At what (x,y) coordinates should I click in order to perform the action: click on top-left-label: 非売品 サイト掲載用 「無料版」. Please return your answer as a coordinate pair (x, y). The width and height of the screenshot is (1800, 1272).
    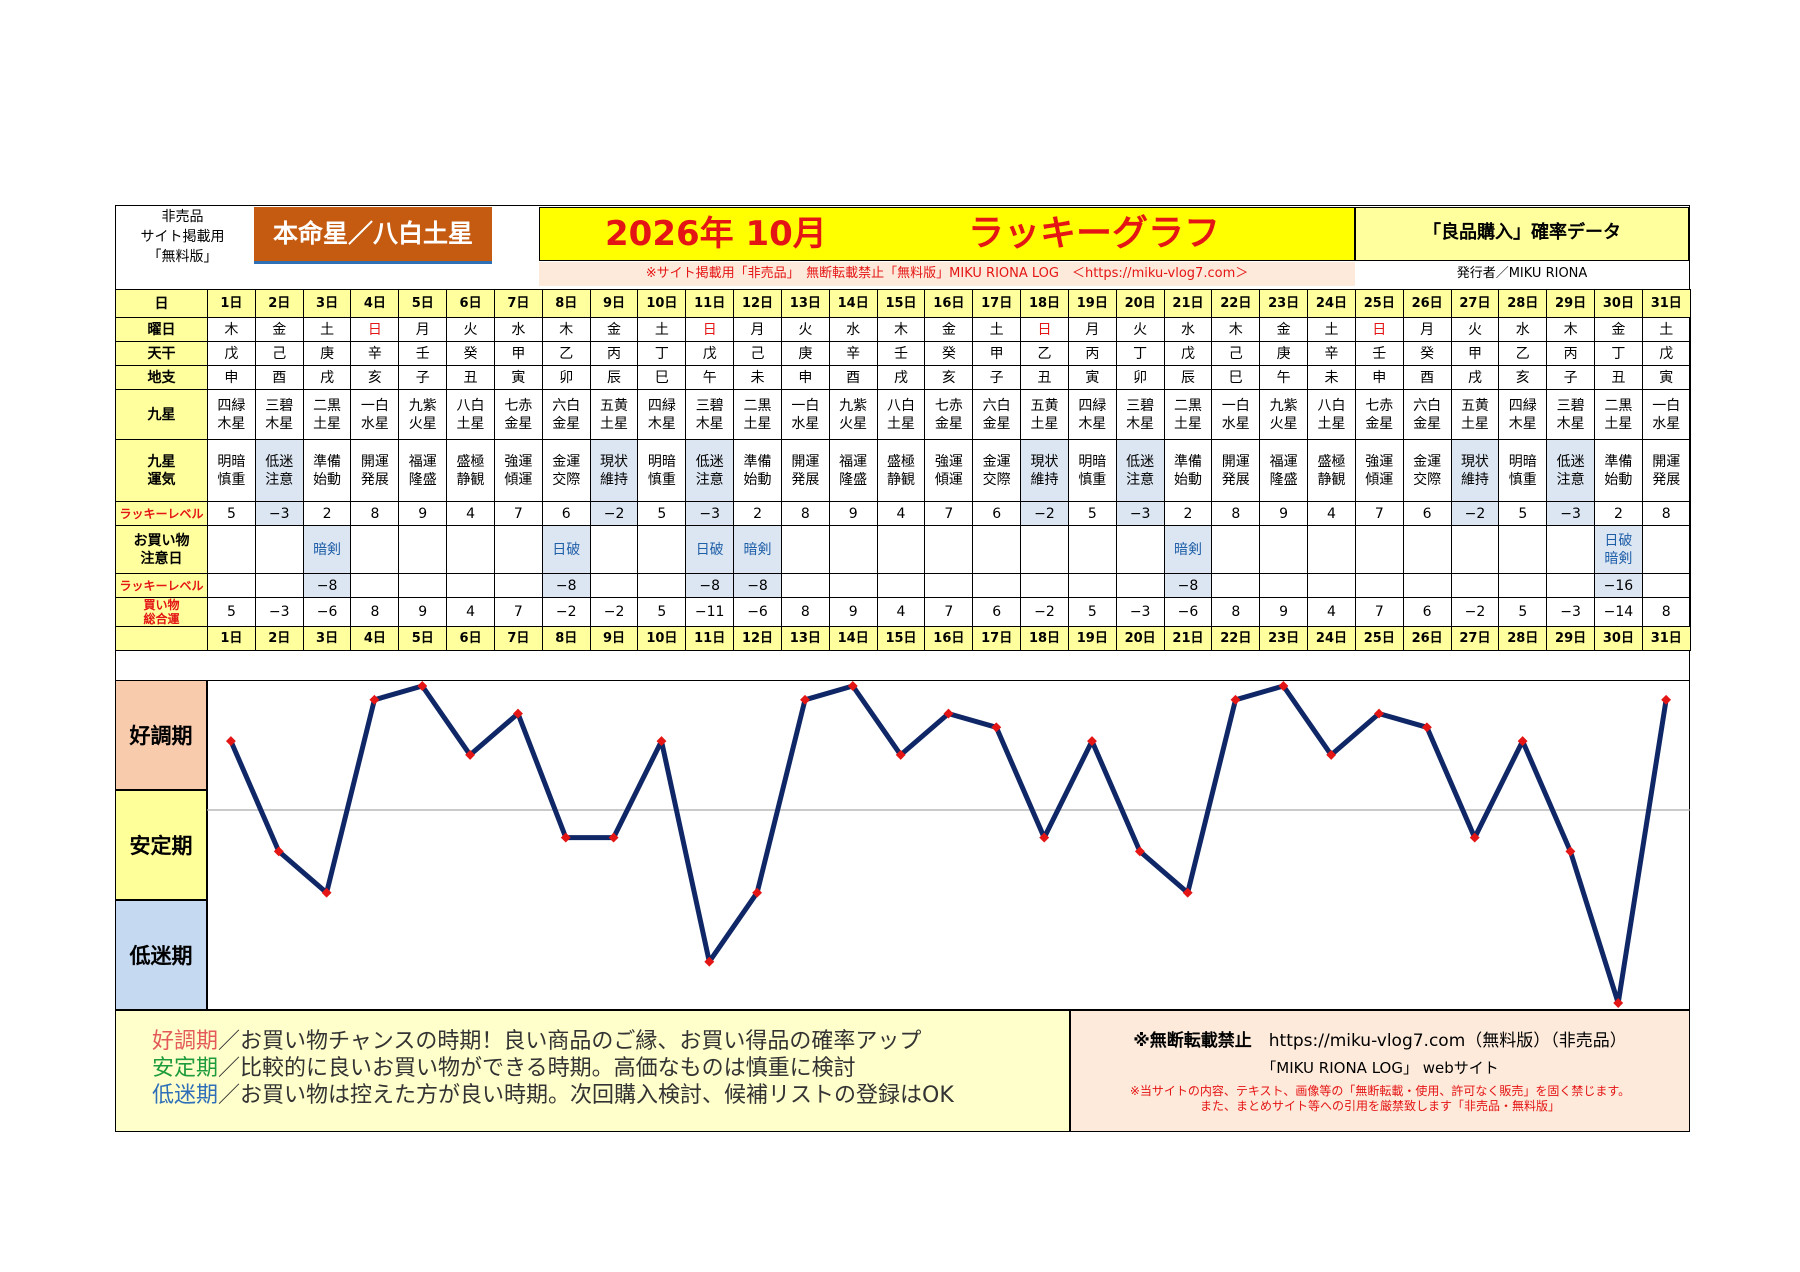
    Looking at the image, I should click on (182, 246).